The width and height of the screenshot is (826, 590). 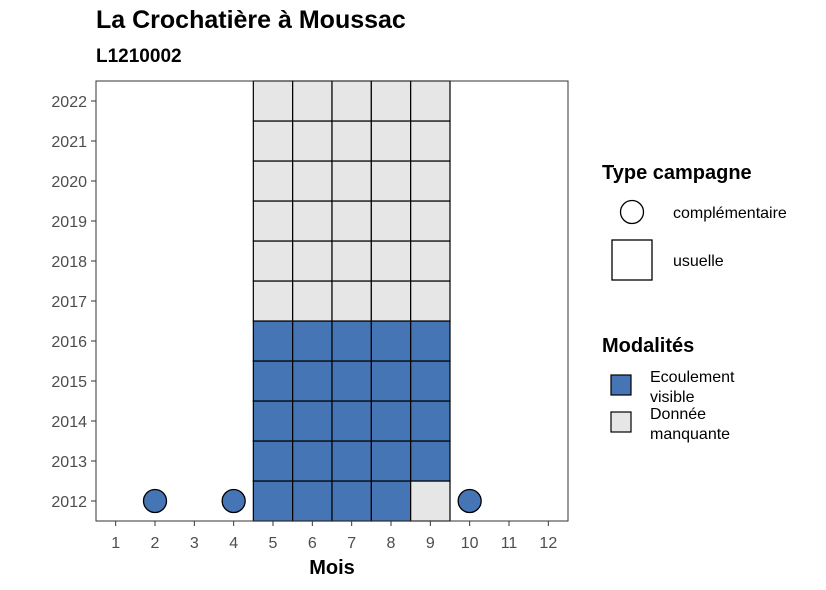 I want to click on legend-title-modalites: Modalités, so click(x=648, y=346).